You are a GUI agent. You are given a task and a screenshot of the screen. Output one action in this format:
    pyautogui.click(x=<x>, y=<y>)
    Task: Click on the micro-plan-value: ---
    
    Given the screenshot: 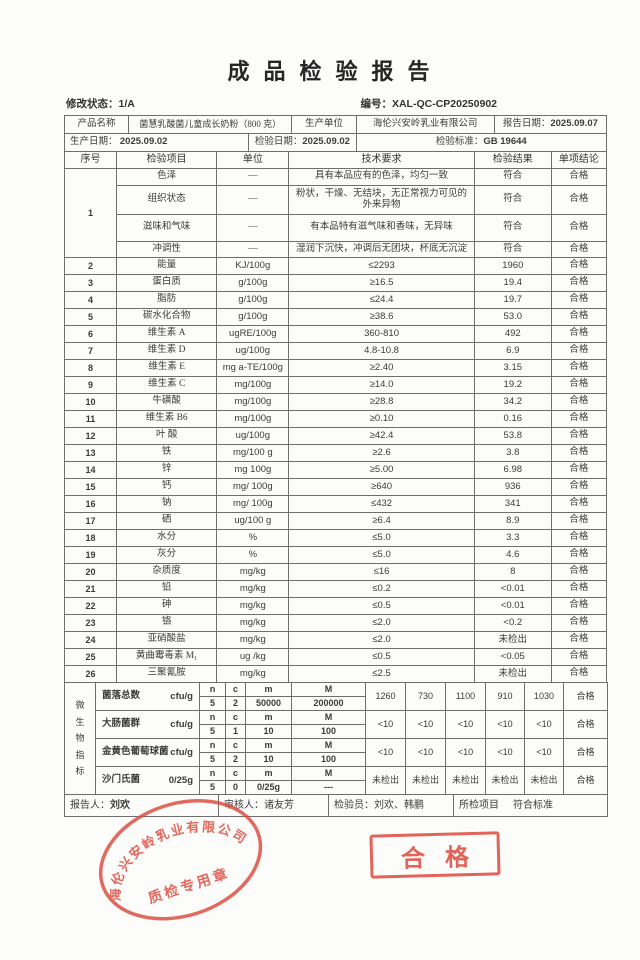 What is the action you would take?
    pyautogui.click(x=328, y=787)
    